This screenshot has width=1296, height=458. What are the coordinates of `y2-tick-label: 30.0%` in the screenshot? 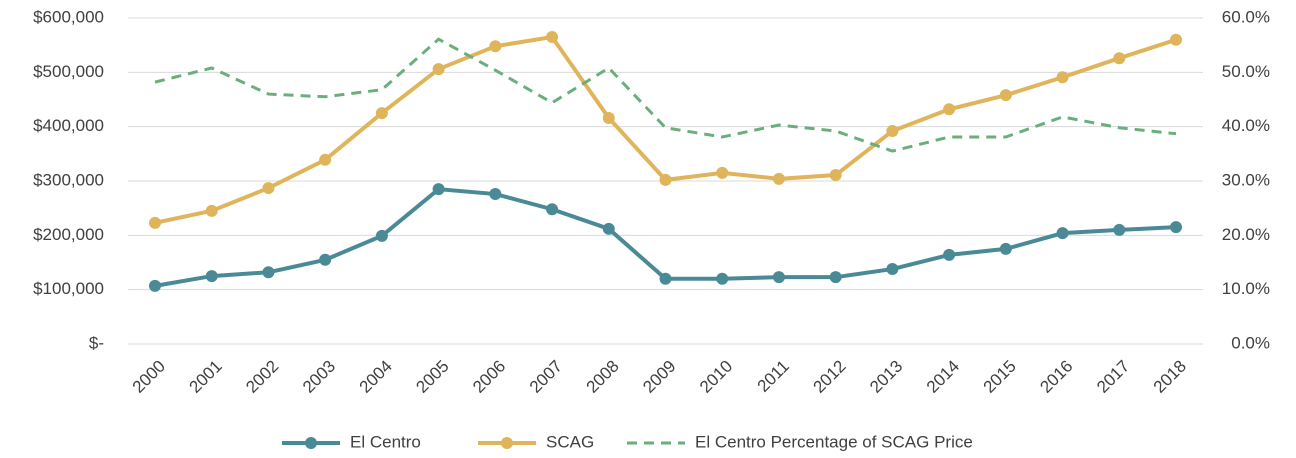 It's located at (1246, 179).